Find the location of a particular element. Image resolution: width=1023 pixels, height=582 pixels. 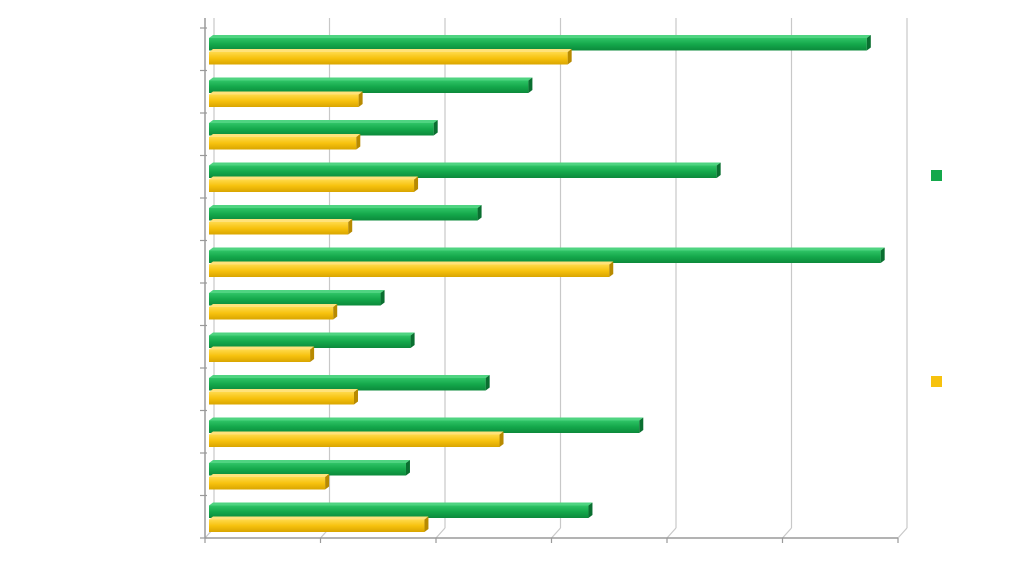

bar-s0-c0 is located at coordinates (540, 43).